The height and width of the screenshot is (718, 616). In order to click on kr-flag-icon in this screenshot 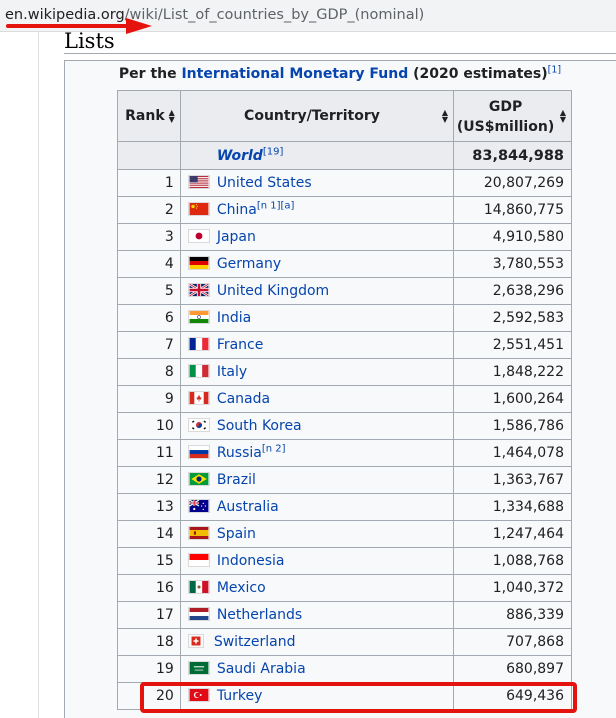, I will do `click(198, 425)`.